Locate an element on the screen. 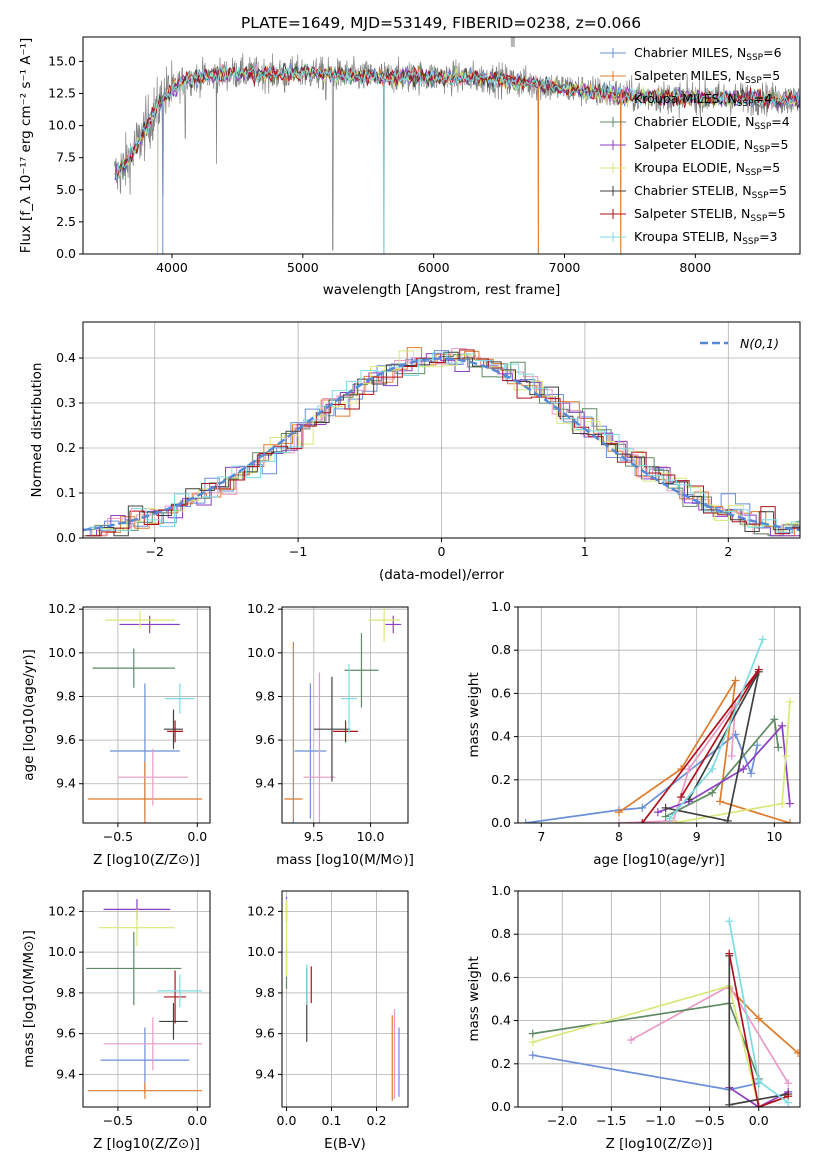 Image resolution: width=819 pixels, height=1170 pixels. label-part: wavelength [Angstrom, rest frame] is located at coordinates (442, 290).